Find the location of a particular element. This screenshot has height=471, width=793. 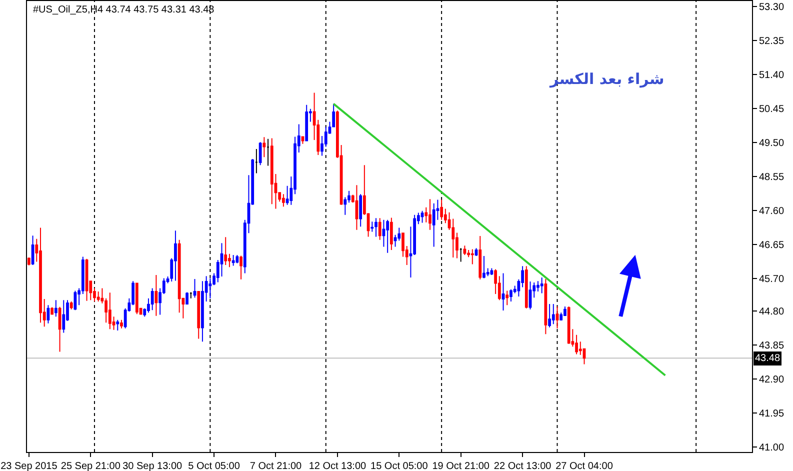

x-tick-label: 15 Oct 05:00 is located at coordinates (399, 466).